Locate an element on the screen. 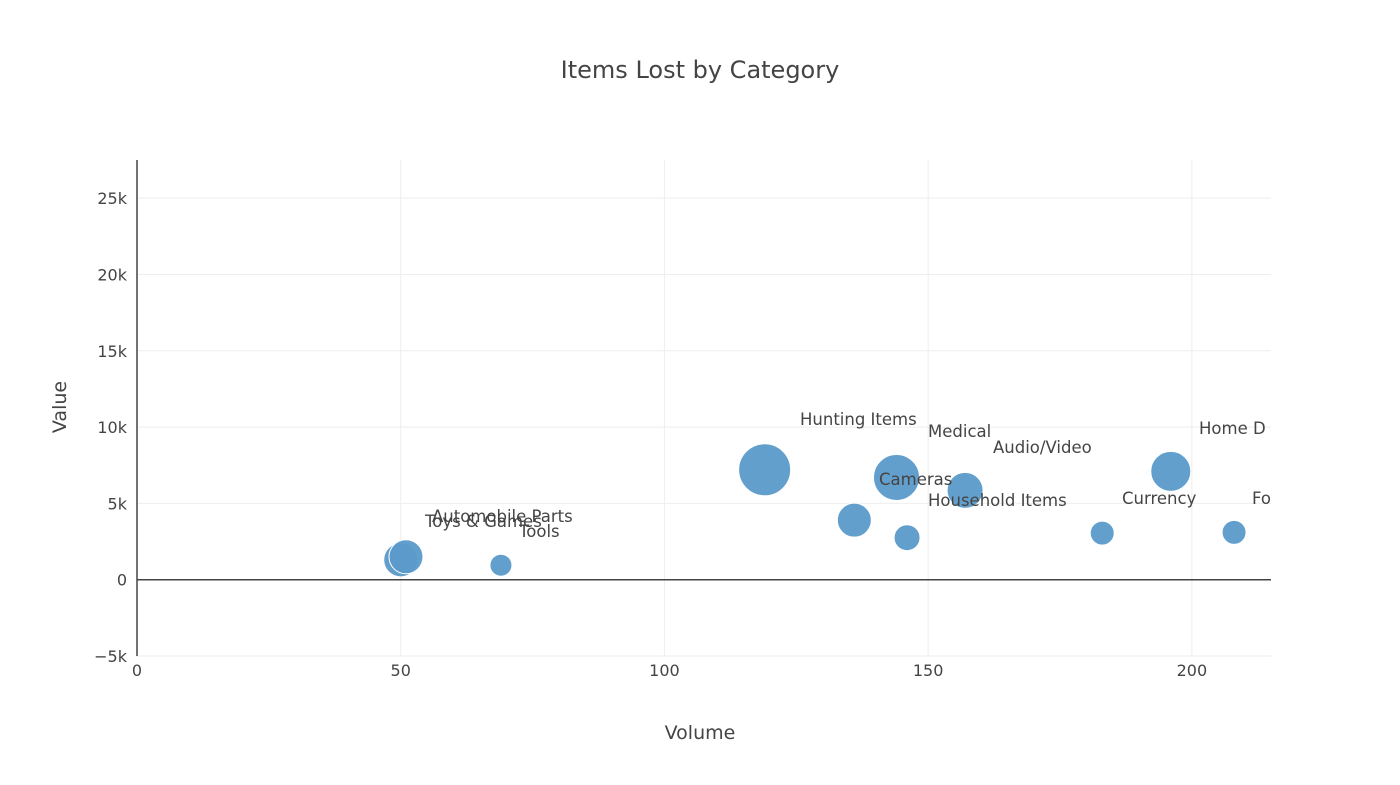 The image size is (1400, 785). x-tick-label: 200 is located at coordinates (1192, 670).